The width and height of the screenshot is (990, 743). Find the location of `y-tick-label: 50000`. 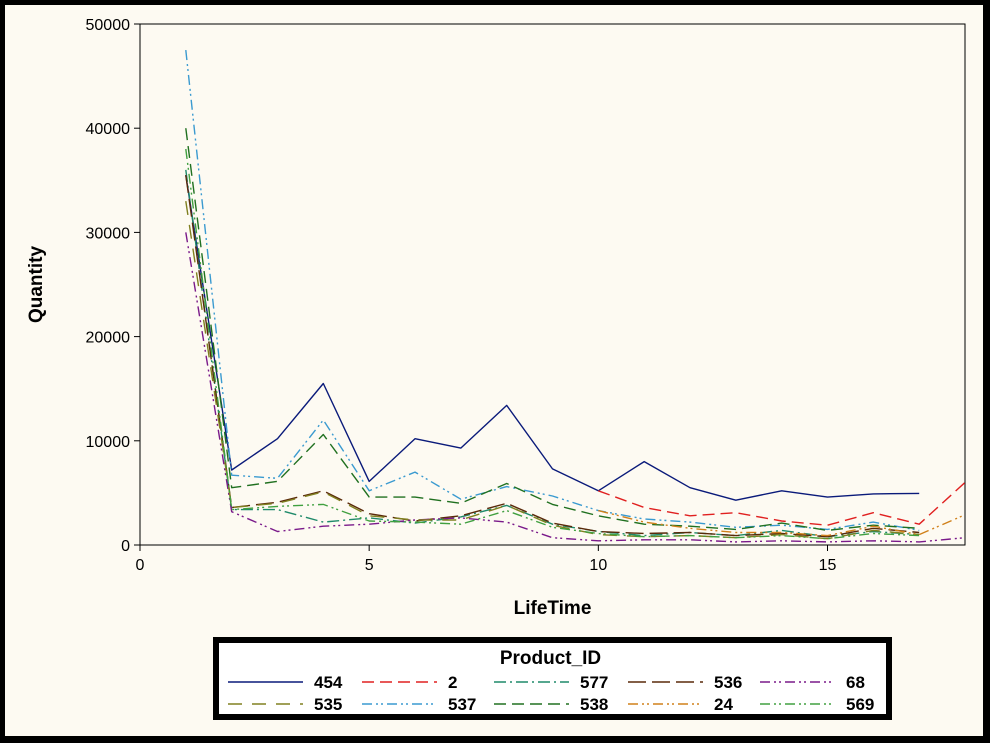

y-tick-label: 50000 is located at coordinates (108, 25).